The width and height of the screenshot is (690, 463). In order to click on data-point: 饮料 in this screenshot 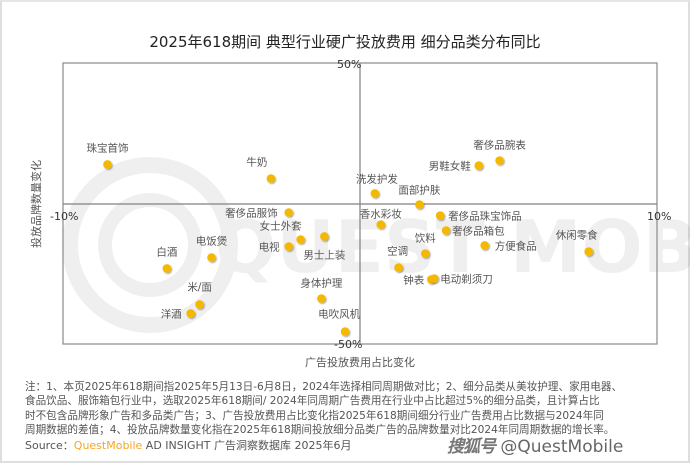, I will do `click(425, 245)`.